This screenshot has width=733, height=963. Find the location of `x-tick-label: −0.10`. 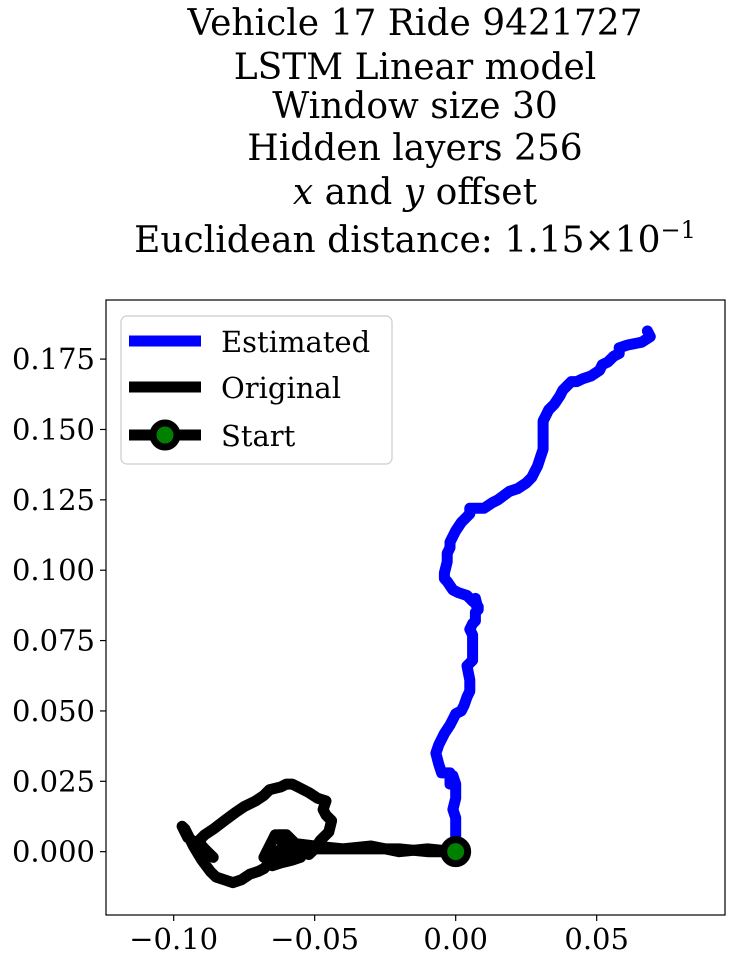

x-tick-label: −0.10 is located at coordinates (173, 939).